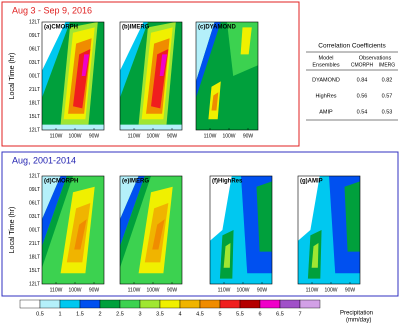 The width and height of the screenshot is (400, 324). What do you see at coordinates (61, 28) in the screenshot?
I see `panel-label: (a)CMORPH` at bounding box center [61, 28].